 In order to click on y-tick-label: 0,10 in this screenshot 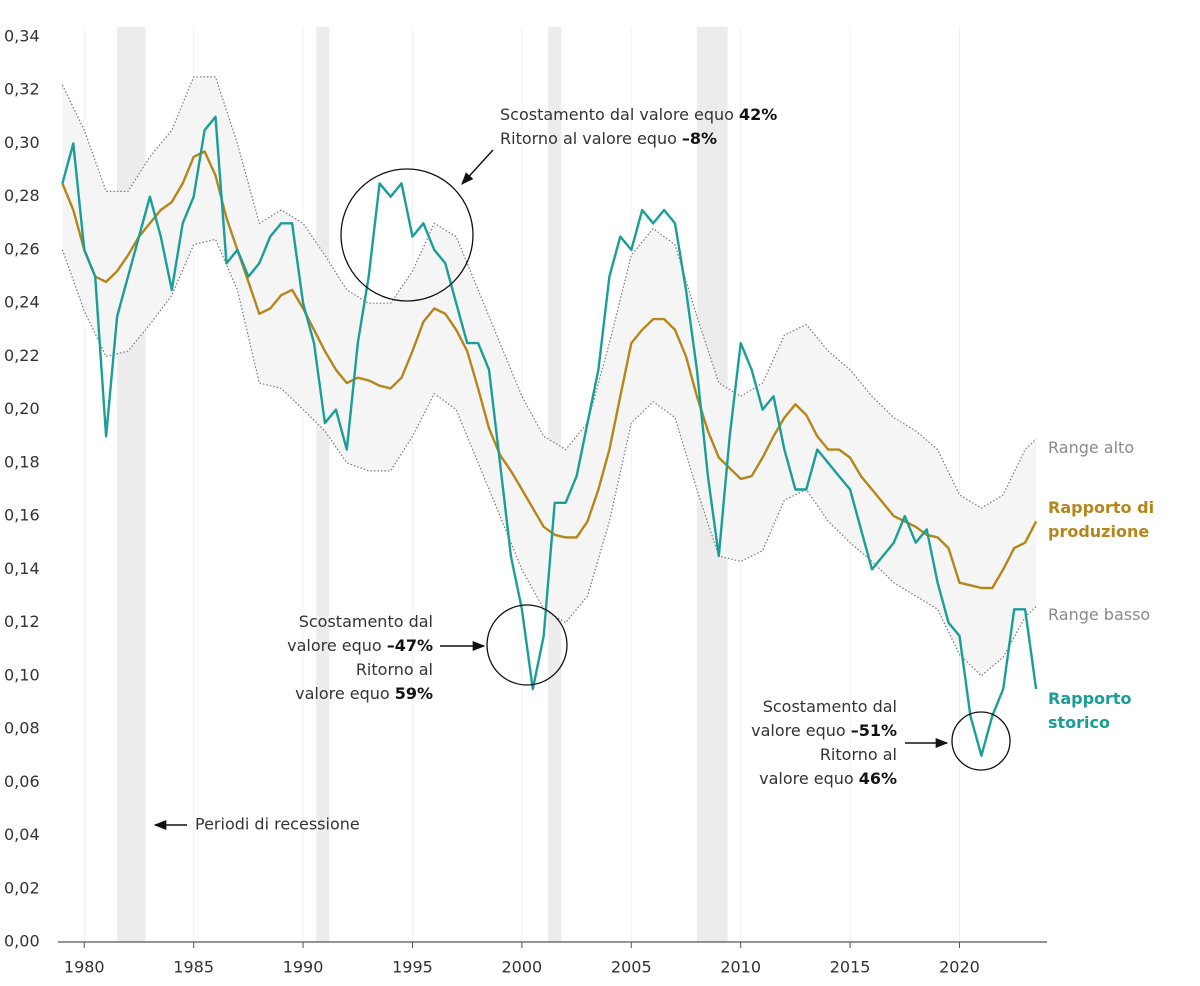, I will do `click(22, 674)`.